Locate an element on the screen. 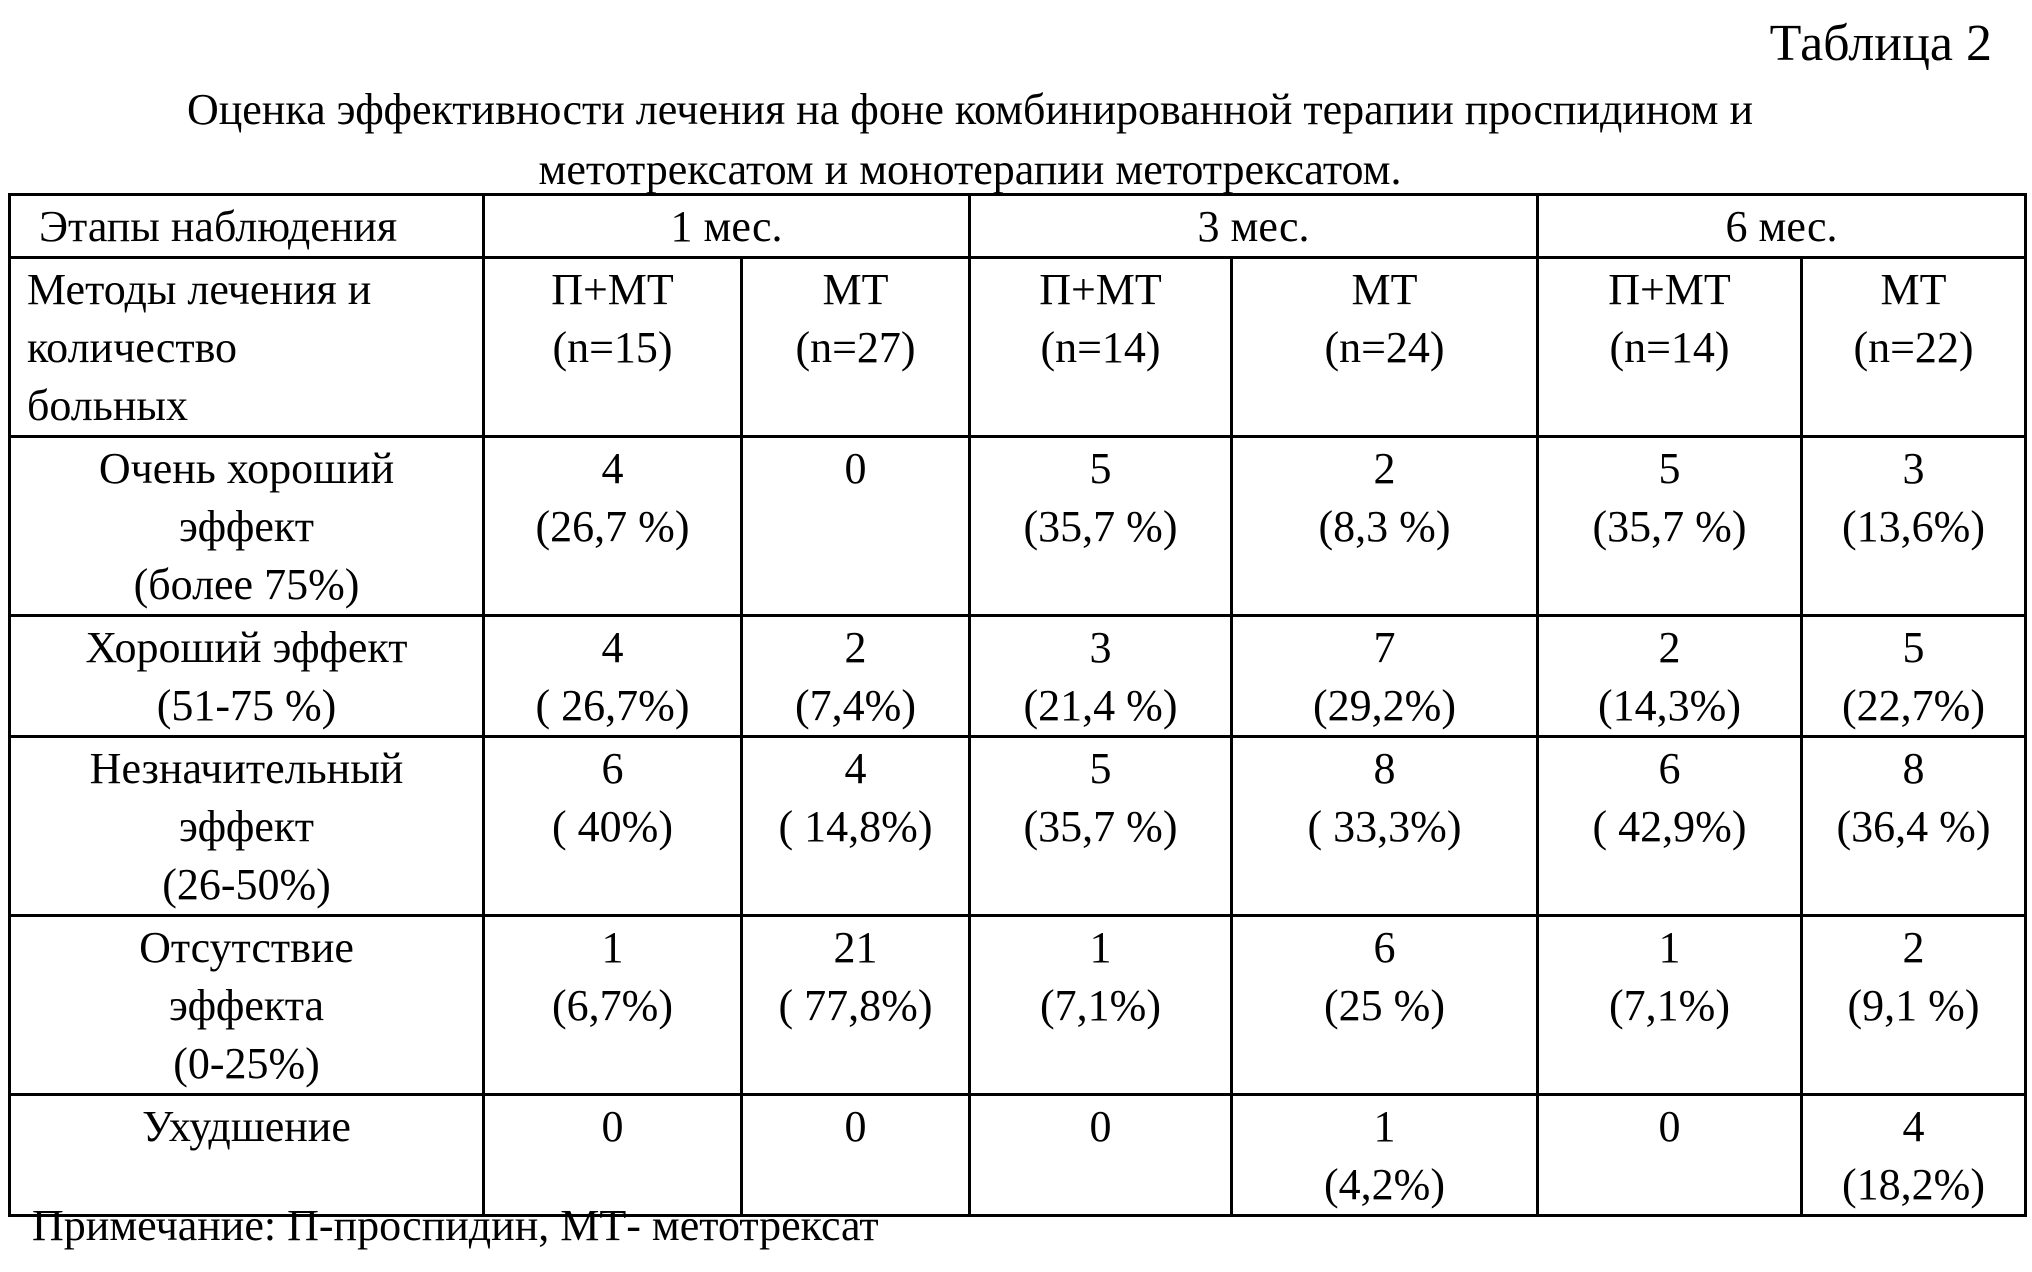 The height and width of the screenshot is (1272, 2032). row-label: Ухудшение is located at coordinates (247, 1155).